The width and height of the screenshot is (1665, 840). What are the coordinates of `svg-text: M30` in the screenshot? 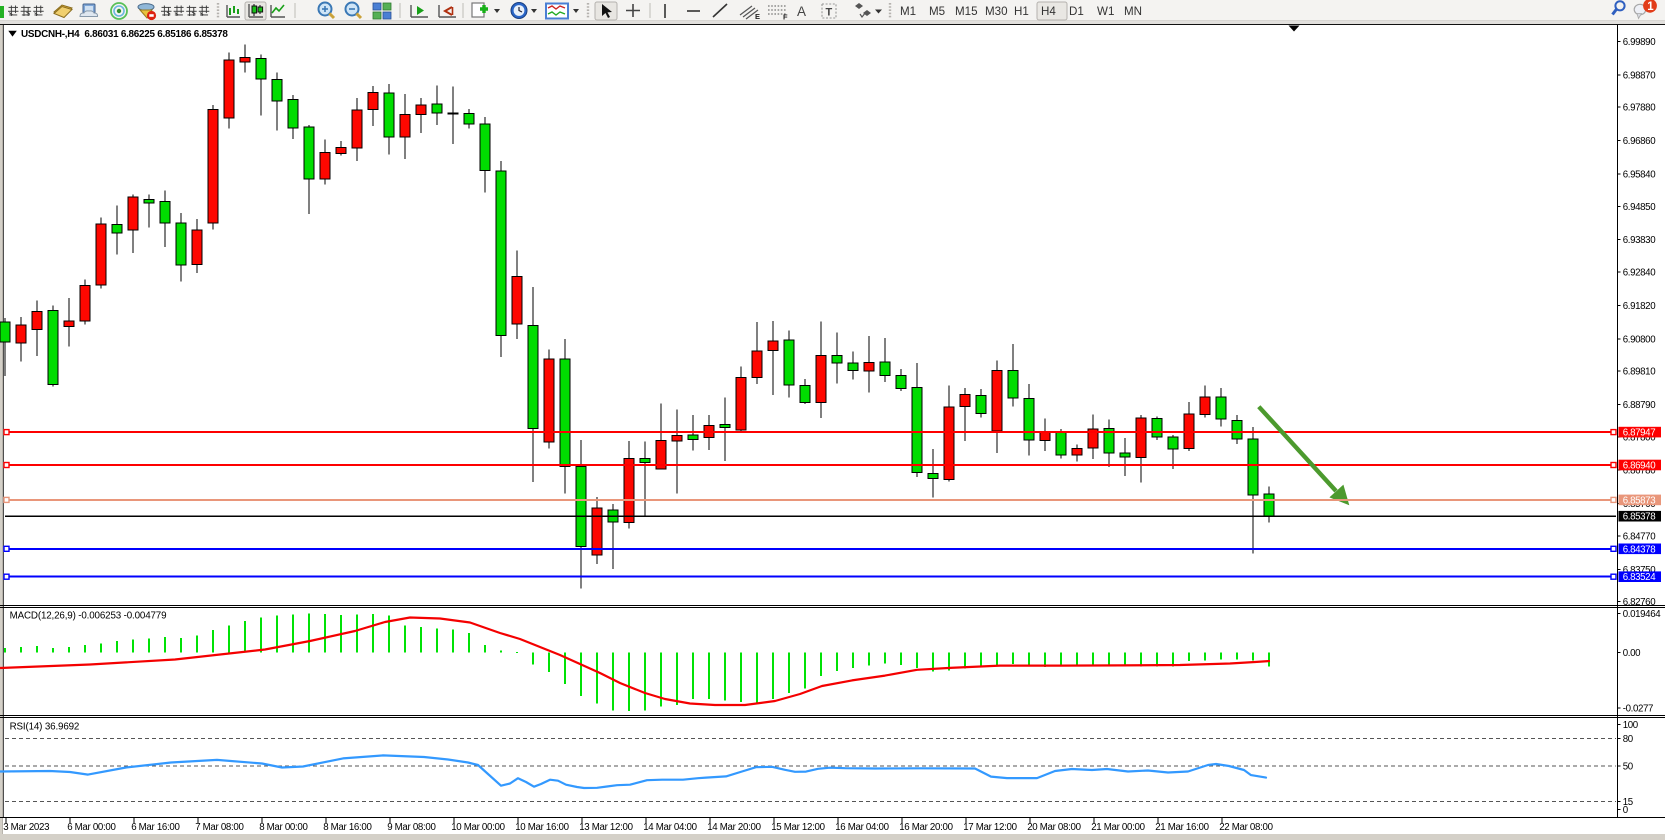 It's located at (996, 11).